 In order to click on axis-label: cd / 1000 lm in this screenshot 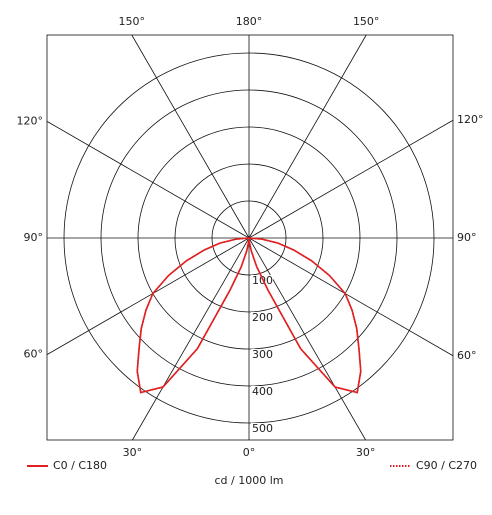, I will do `click(249, 480)`.